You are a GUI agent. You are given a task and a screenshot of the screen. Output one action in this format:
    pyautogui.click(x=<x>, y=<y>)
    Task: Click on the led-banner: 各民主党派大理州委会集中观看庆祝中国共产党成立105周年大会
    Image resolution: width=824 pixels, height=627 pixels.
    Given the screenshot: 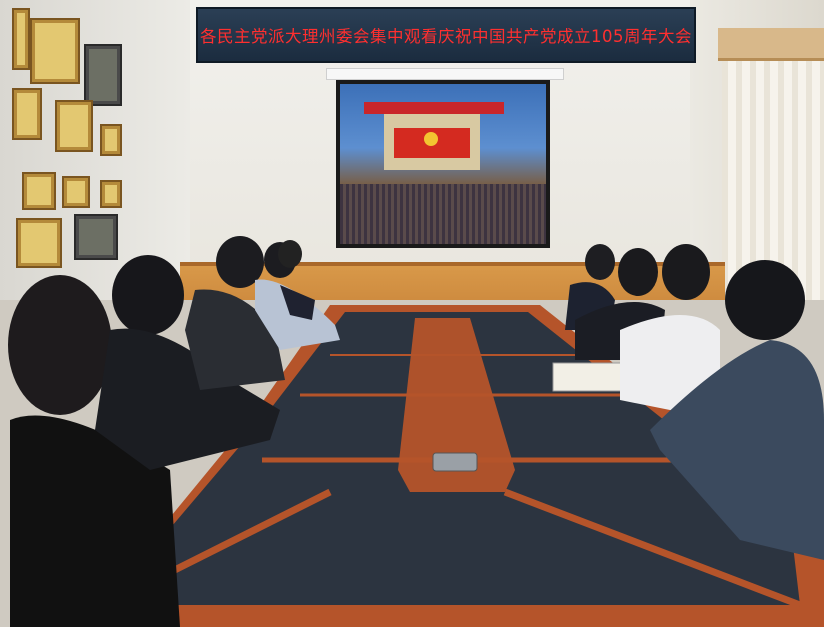 What is the action you would take?
    pyautogui.click(x=446, y=35)
    